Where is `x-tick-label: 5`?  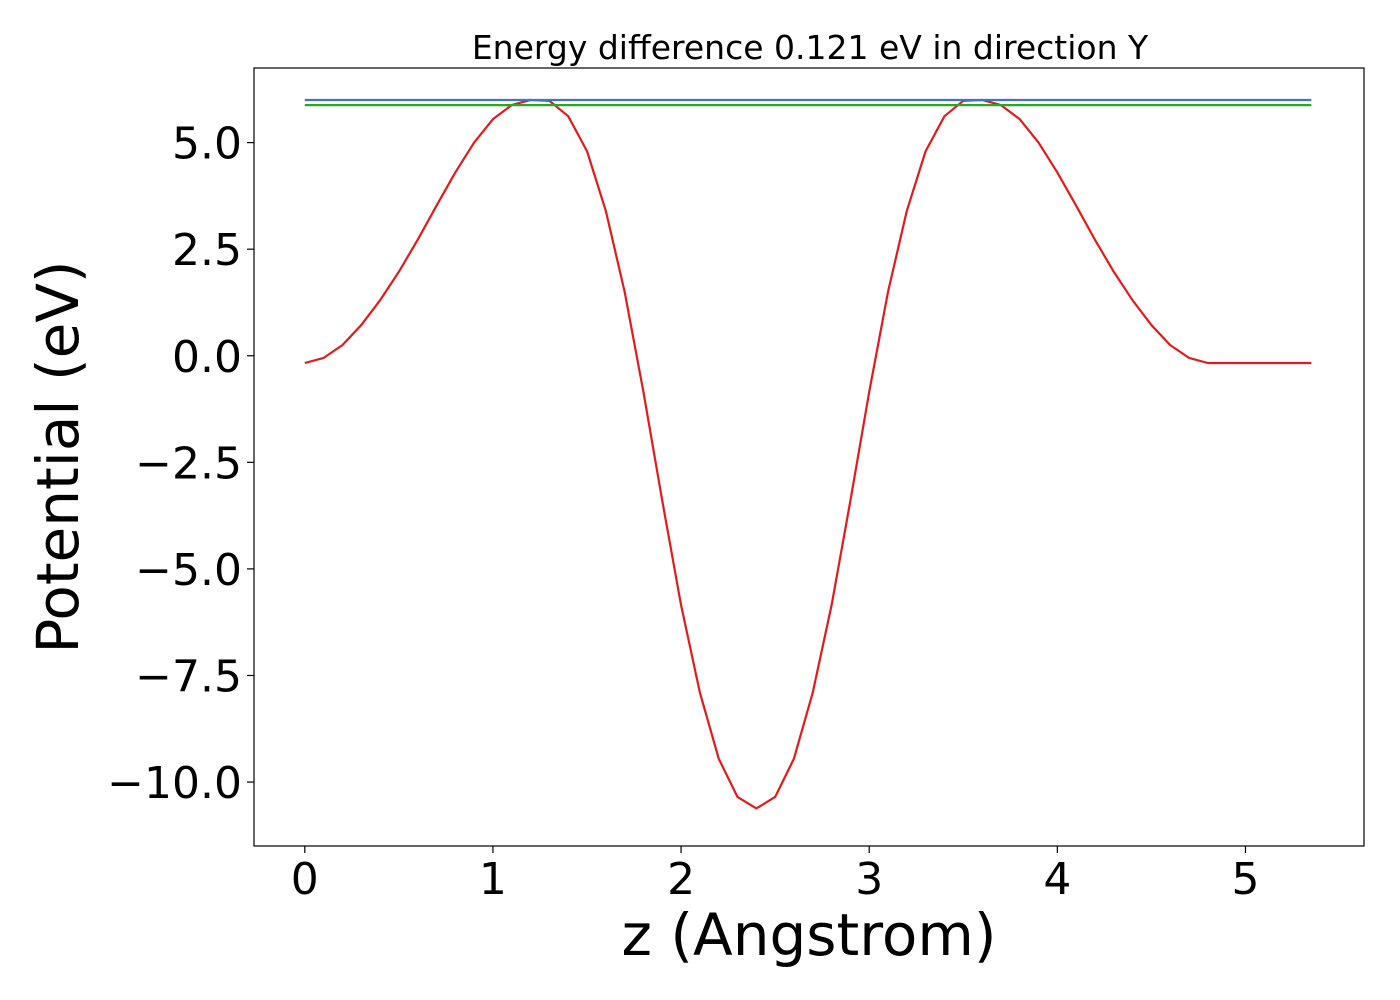 x-tick-label: 5 is located at coordinates (1245, 879).